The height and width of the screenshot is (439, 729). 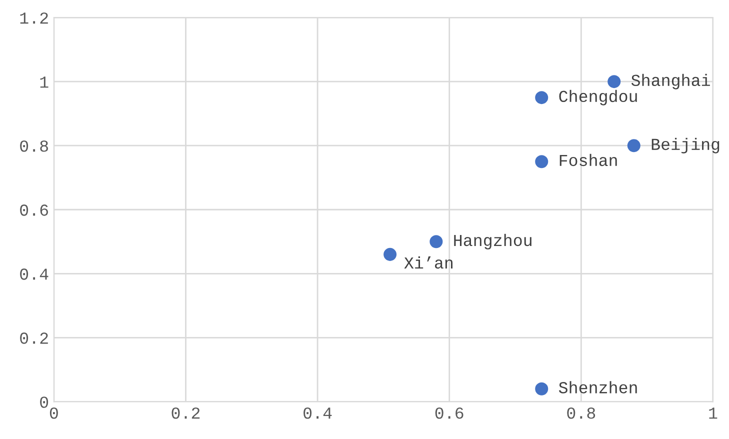 I want to click on annotation: Shenzhen, so click(x=597, y=387).